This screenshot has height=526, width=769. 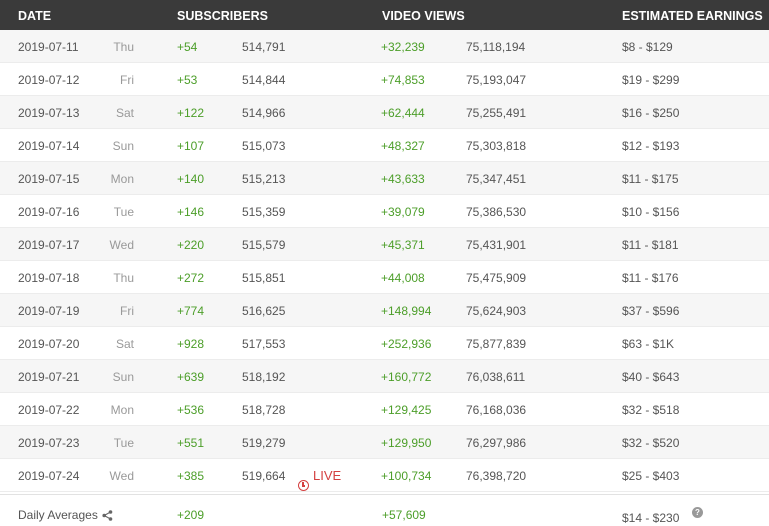 I want to click on row-subscriber-gain: +385, so click(x=191, y=476).